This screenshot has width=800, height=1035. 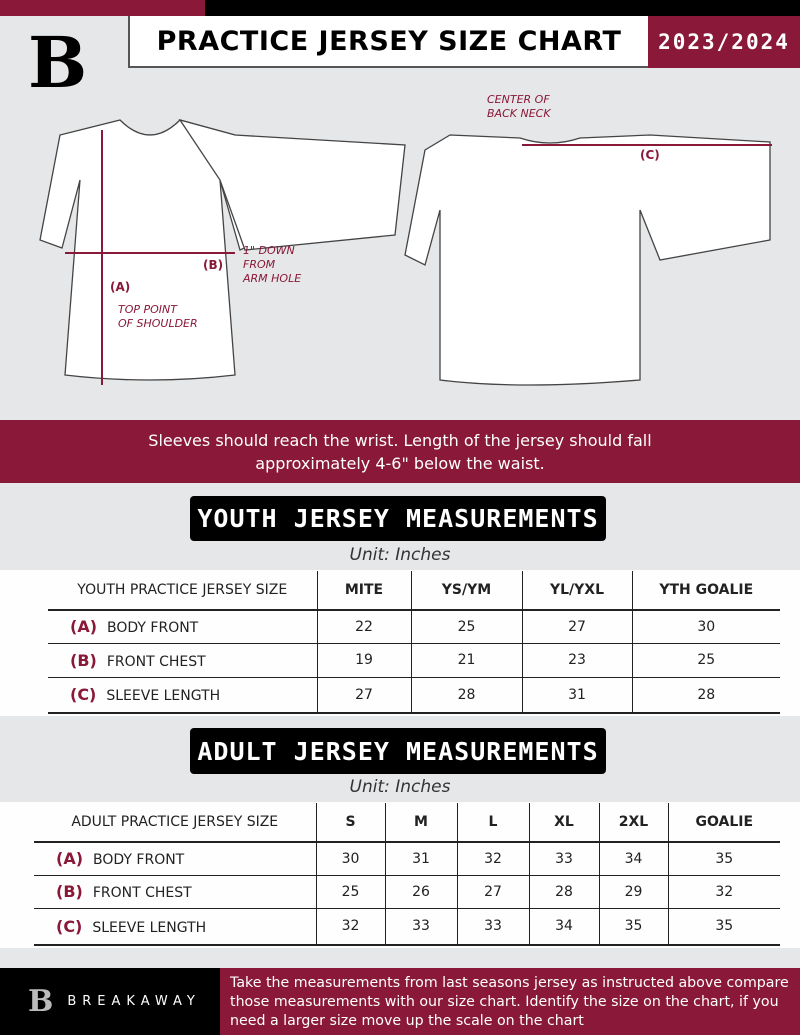 I want to click on header-cell: L, so click(x=492, y=823).